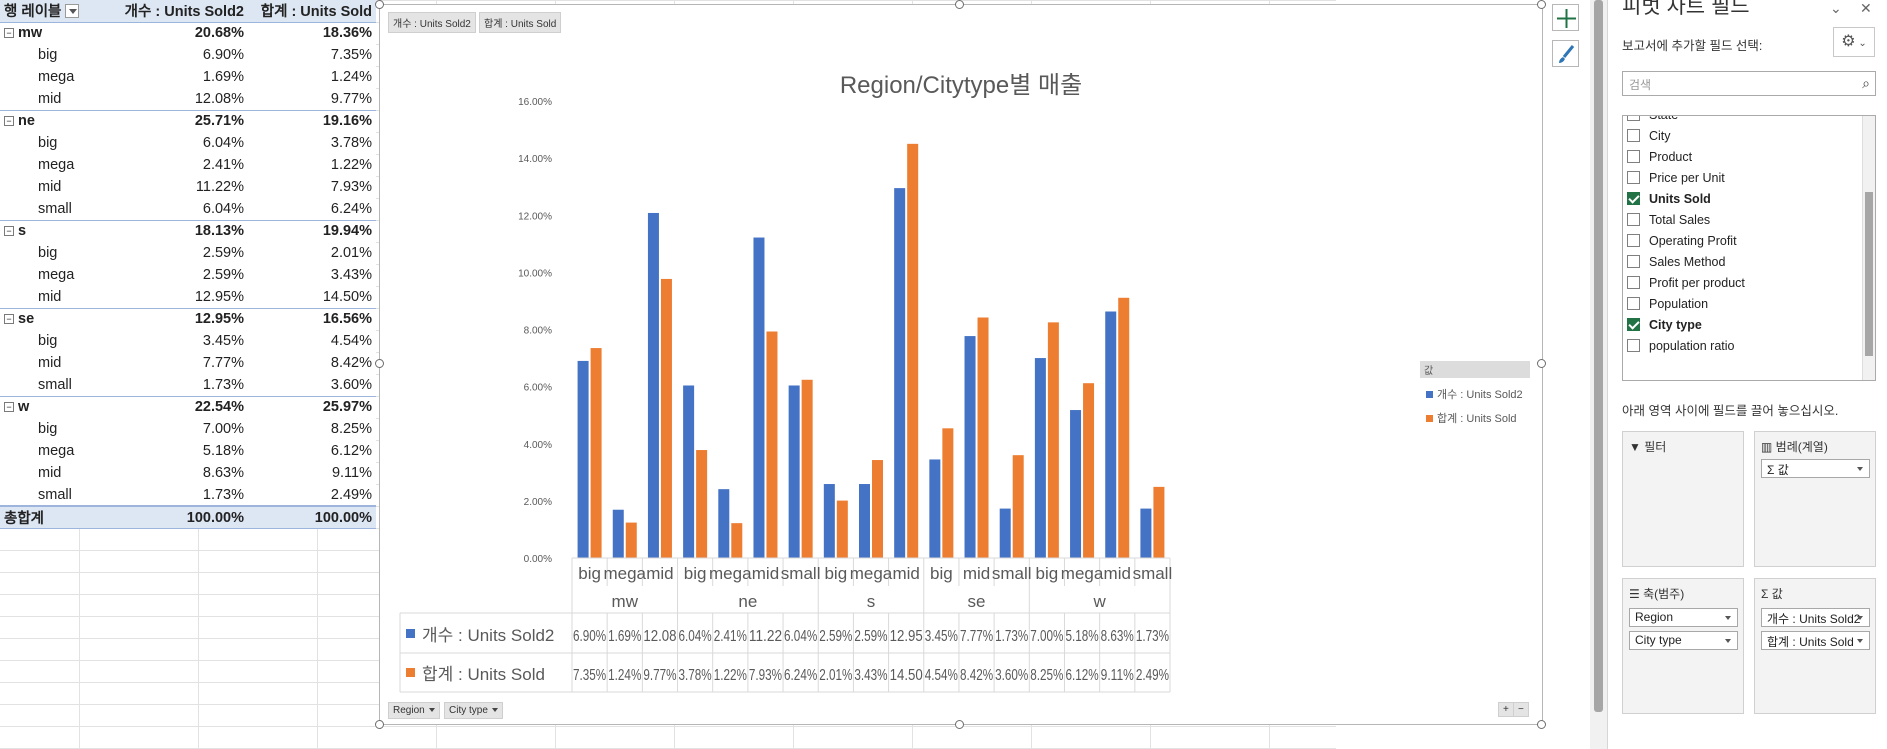  What do you see at coordinates (312, 165) in the screenshot?
I see `value-cell-sum: 1.22%` at bounding box center [312, 165].